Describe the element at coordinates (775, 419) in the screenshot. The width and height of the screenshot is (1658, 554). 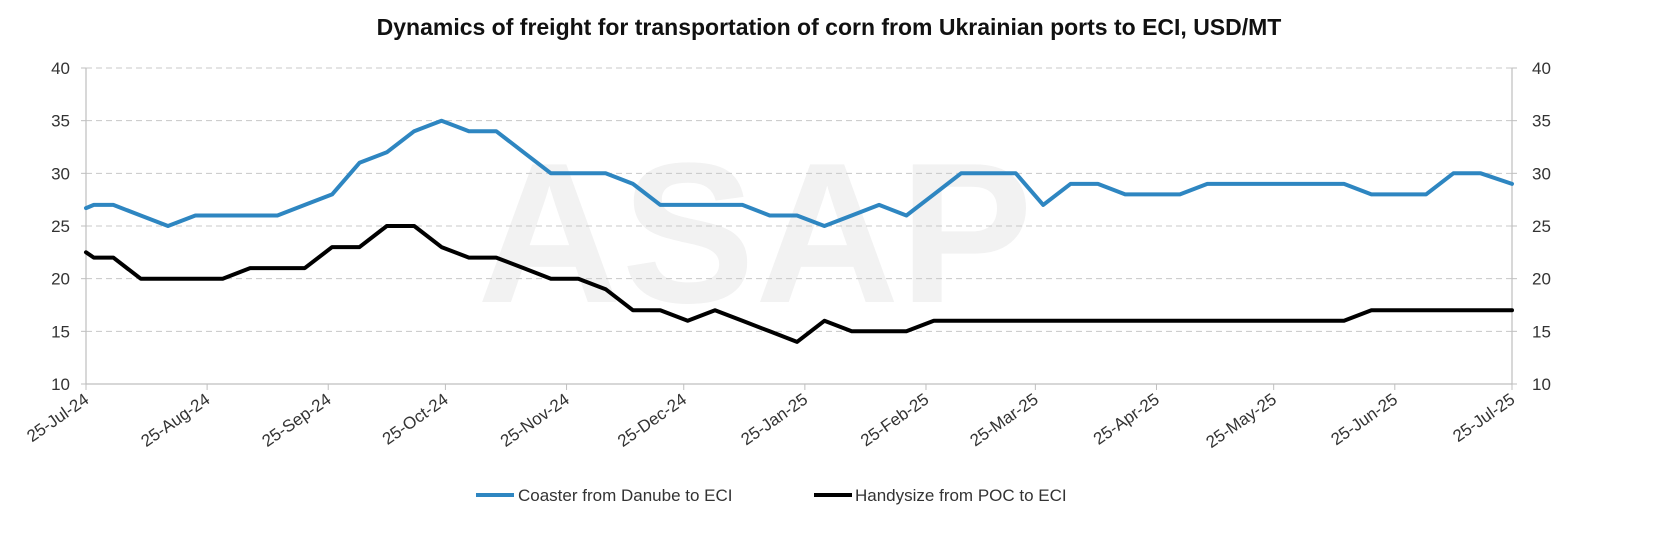
I see `x-tick-label: 25-Jan-25` at that location.